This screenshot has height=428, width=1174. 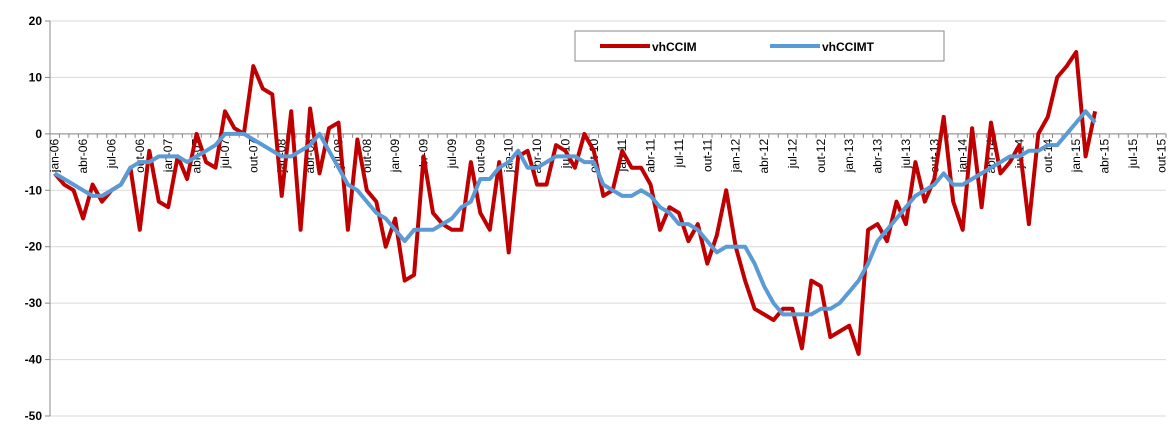 I want to click on x-tick-label: jul-06, so click(x=111, y=154).